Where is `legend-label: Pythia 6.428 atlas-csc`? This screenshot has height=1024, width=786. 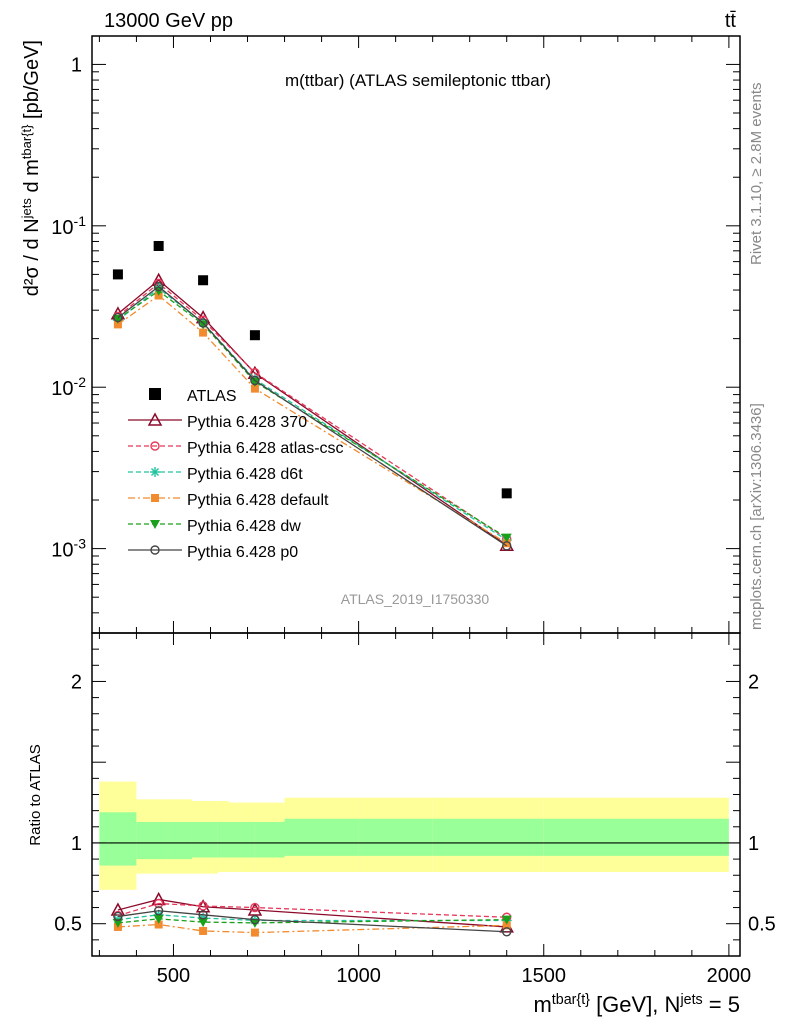
legend-label: Pythia 6.428 atlas-csc is located at coordinates (265, 448).